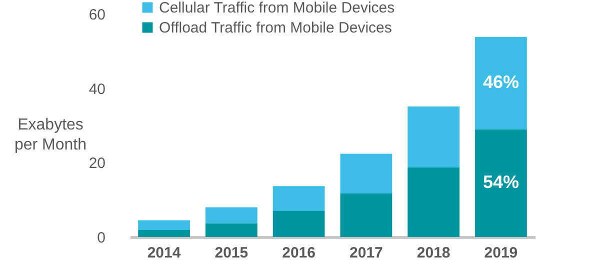  I want to click on legend-label: Offload Traffic from Mobile Devices, so click(275, 28).